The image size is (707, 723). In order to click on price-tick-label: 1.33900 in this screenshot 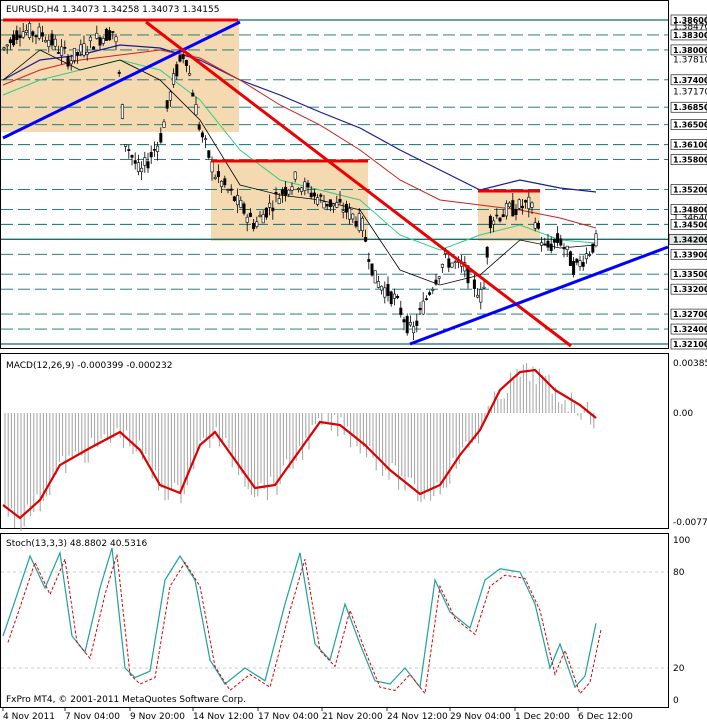, I will do `click(690, 254)`.